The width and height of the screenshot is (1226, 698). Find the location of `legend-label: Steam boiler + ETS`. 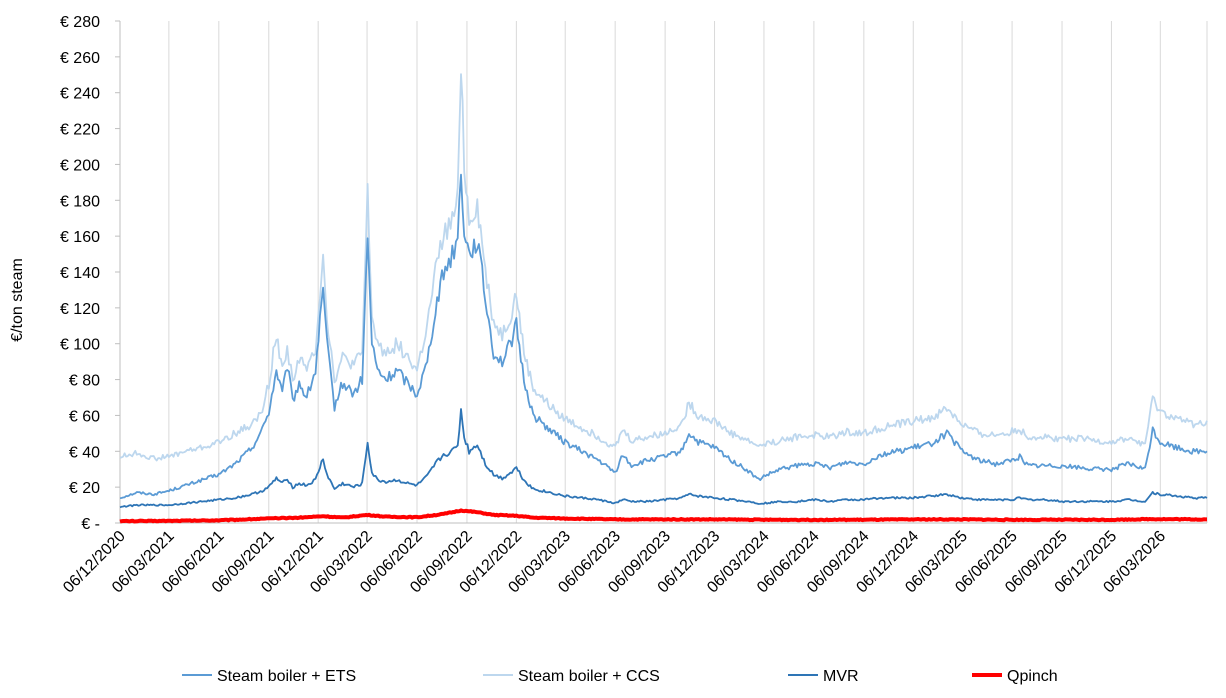

legend-label: Steam boiler + ETS is located at coordinates (286, 676).